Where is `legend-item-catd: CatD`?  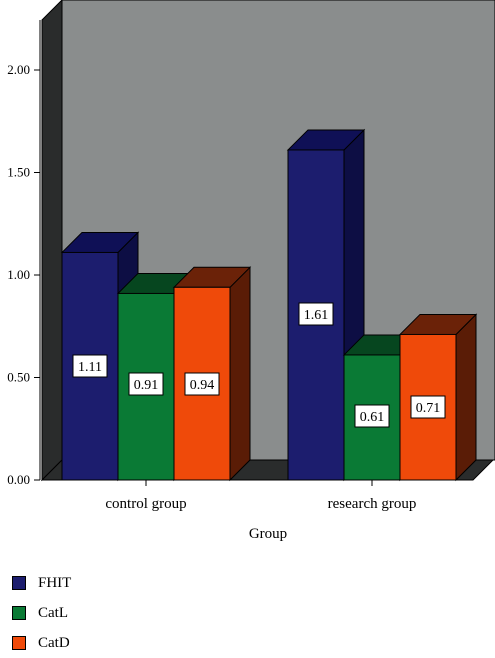
legend-item-catd: CatD is located at coordinates (41, 643).